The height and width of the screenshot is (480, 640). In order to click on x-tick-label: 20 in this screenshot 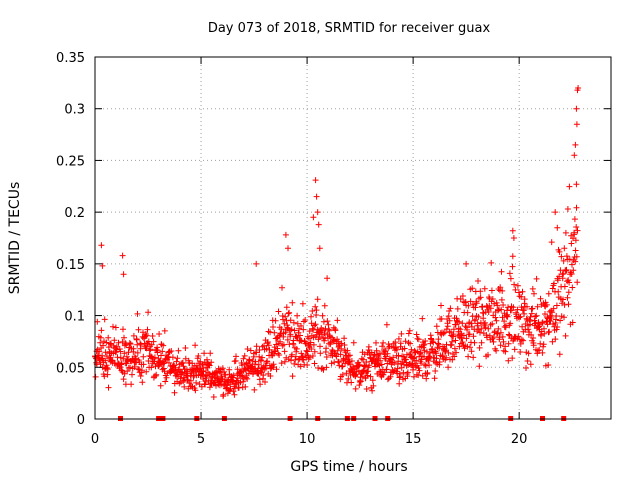, I will do `click(519, 439)`.